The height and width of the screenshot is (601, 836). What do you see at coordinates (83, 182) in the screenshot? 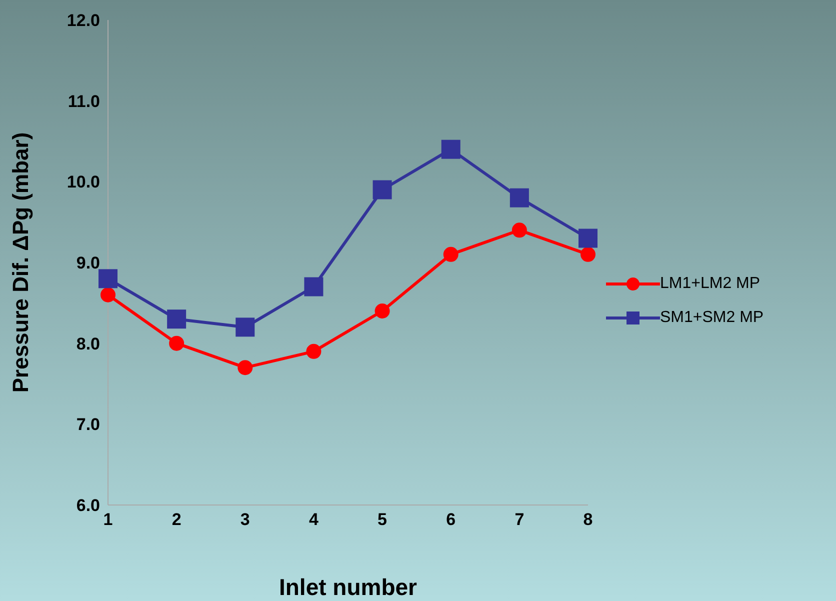
I see `y-tick-label: 10.0` at bounding box center [83, 182].